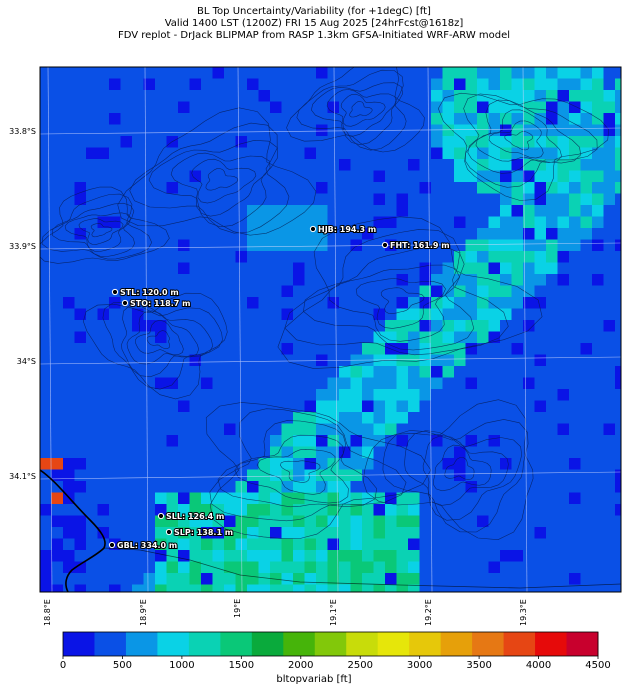 This screenshot has height=692, width=628. Describe the element at coordinates (360, 665) in the screenshot. I see `colorbar-tick-label: 2500` at that location.